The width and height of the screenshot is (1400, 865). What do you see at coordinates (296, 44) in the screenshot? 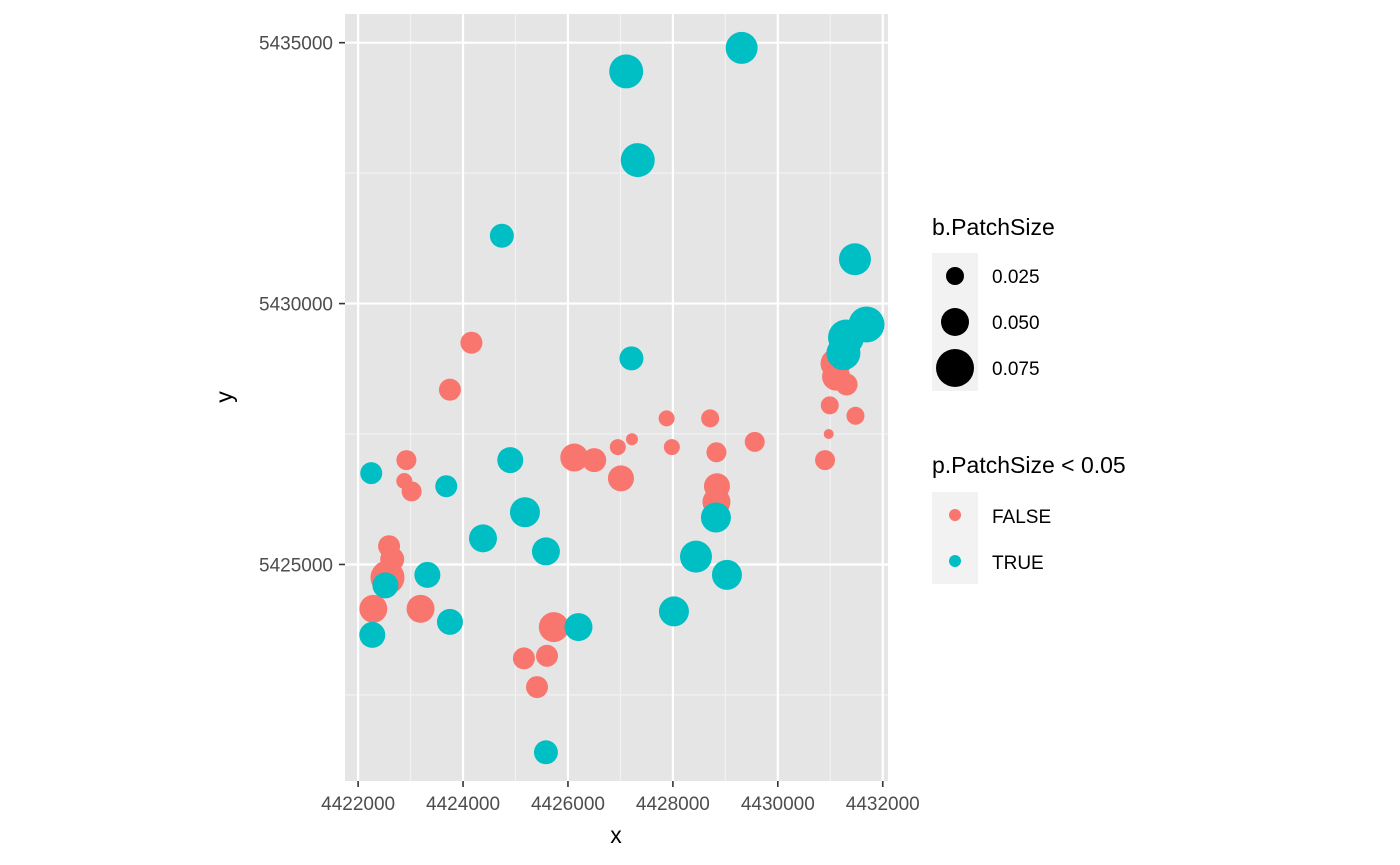
I see `y-tick-label: 5435000` at bounding box center [296, 44].